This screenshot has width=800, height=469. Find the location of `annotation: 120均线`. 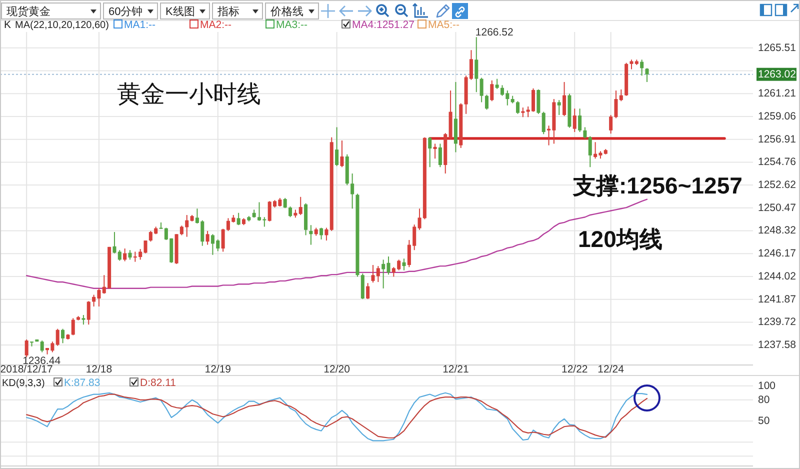

annotation: 120均线 is located at coordinates (620, 239).